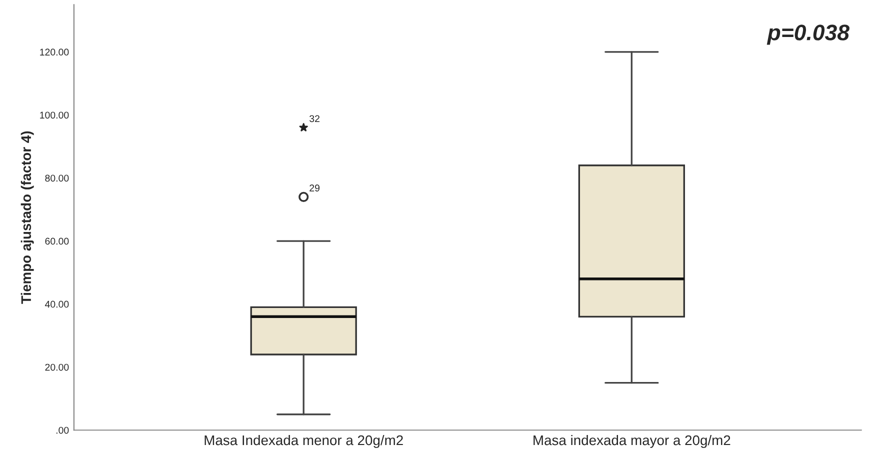  I want to click on annotation: 32, so click(315, 118).